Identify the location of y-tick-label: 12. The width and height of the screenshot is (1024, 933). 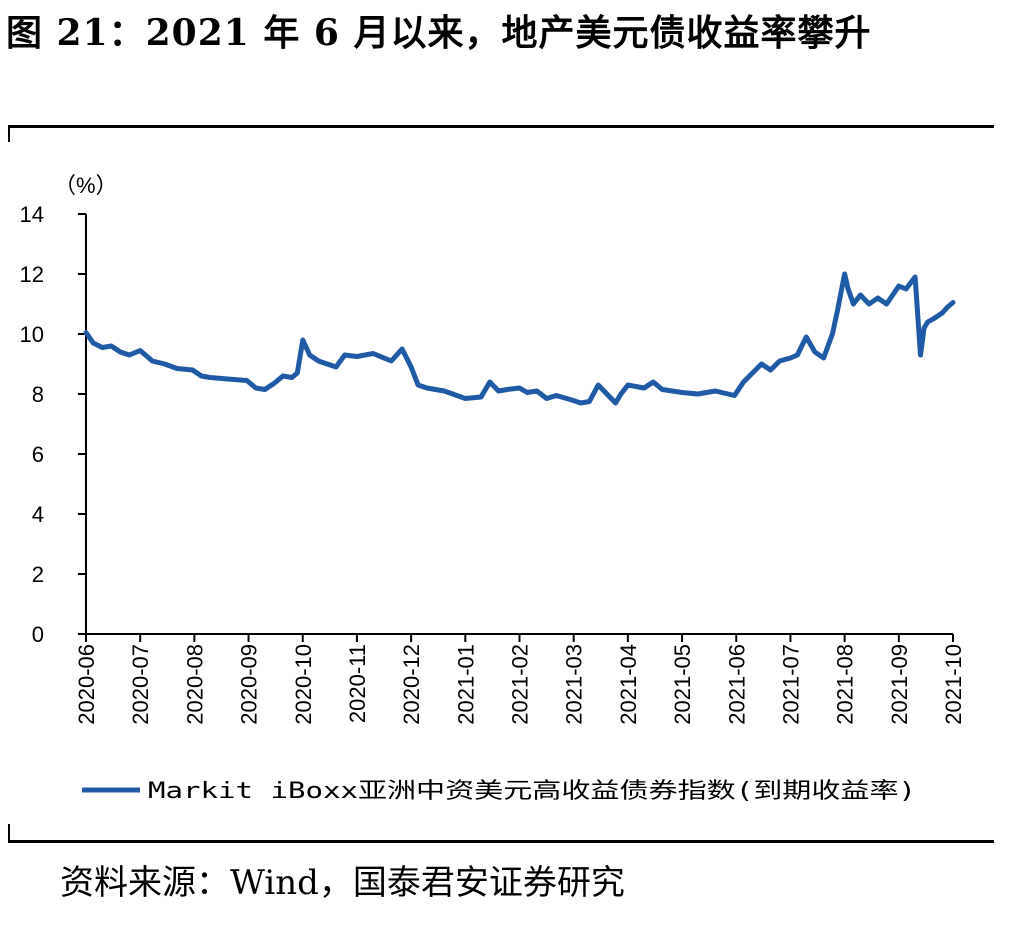
(32, 274).